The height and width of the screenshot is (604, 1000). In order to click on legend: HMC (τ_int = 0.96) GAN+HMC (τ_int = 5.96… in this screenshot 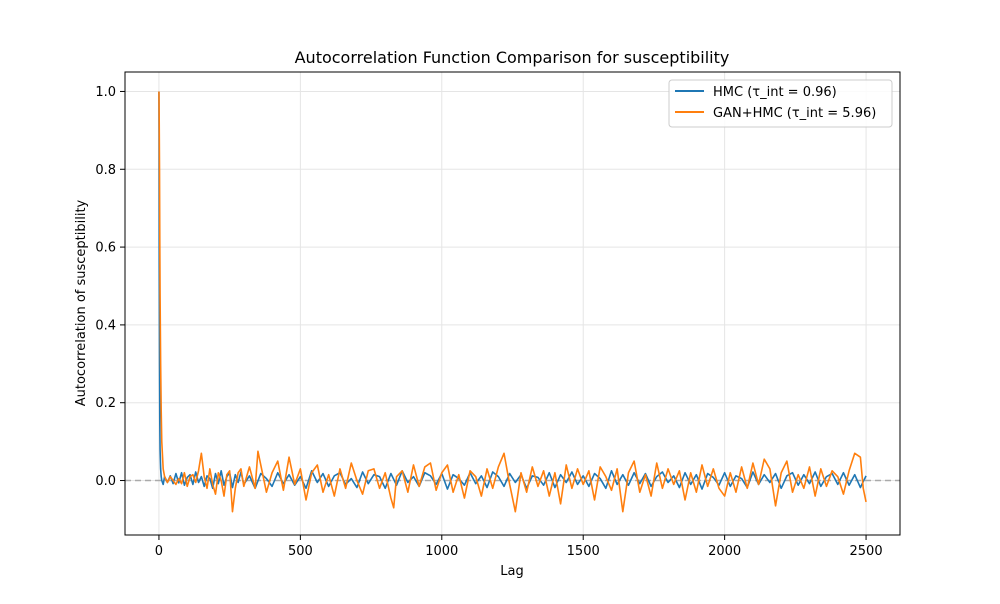, I will do `click(780, 103)`.